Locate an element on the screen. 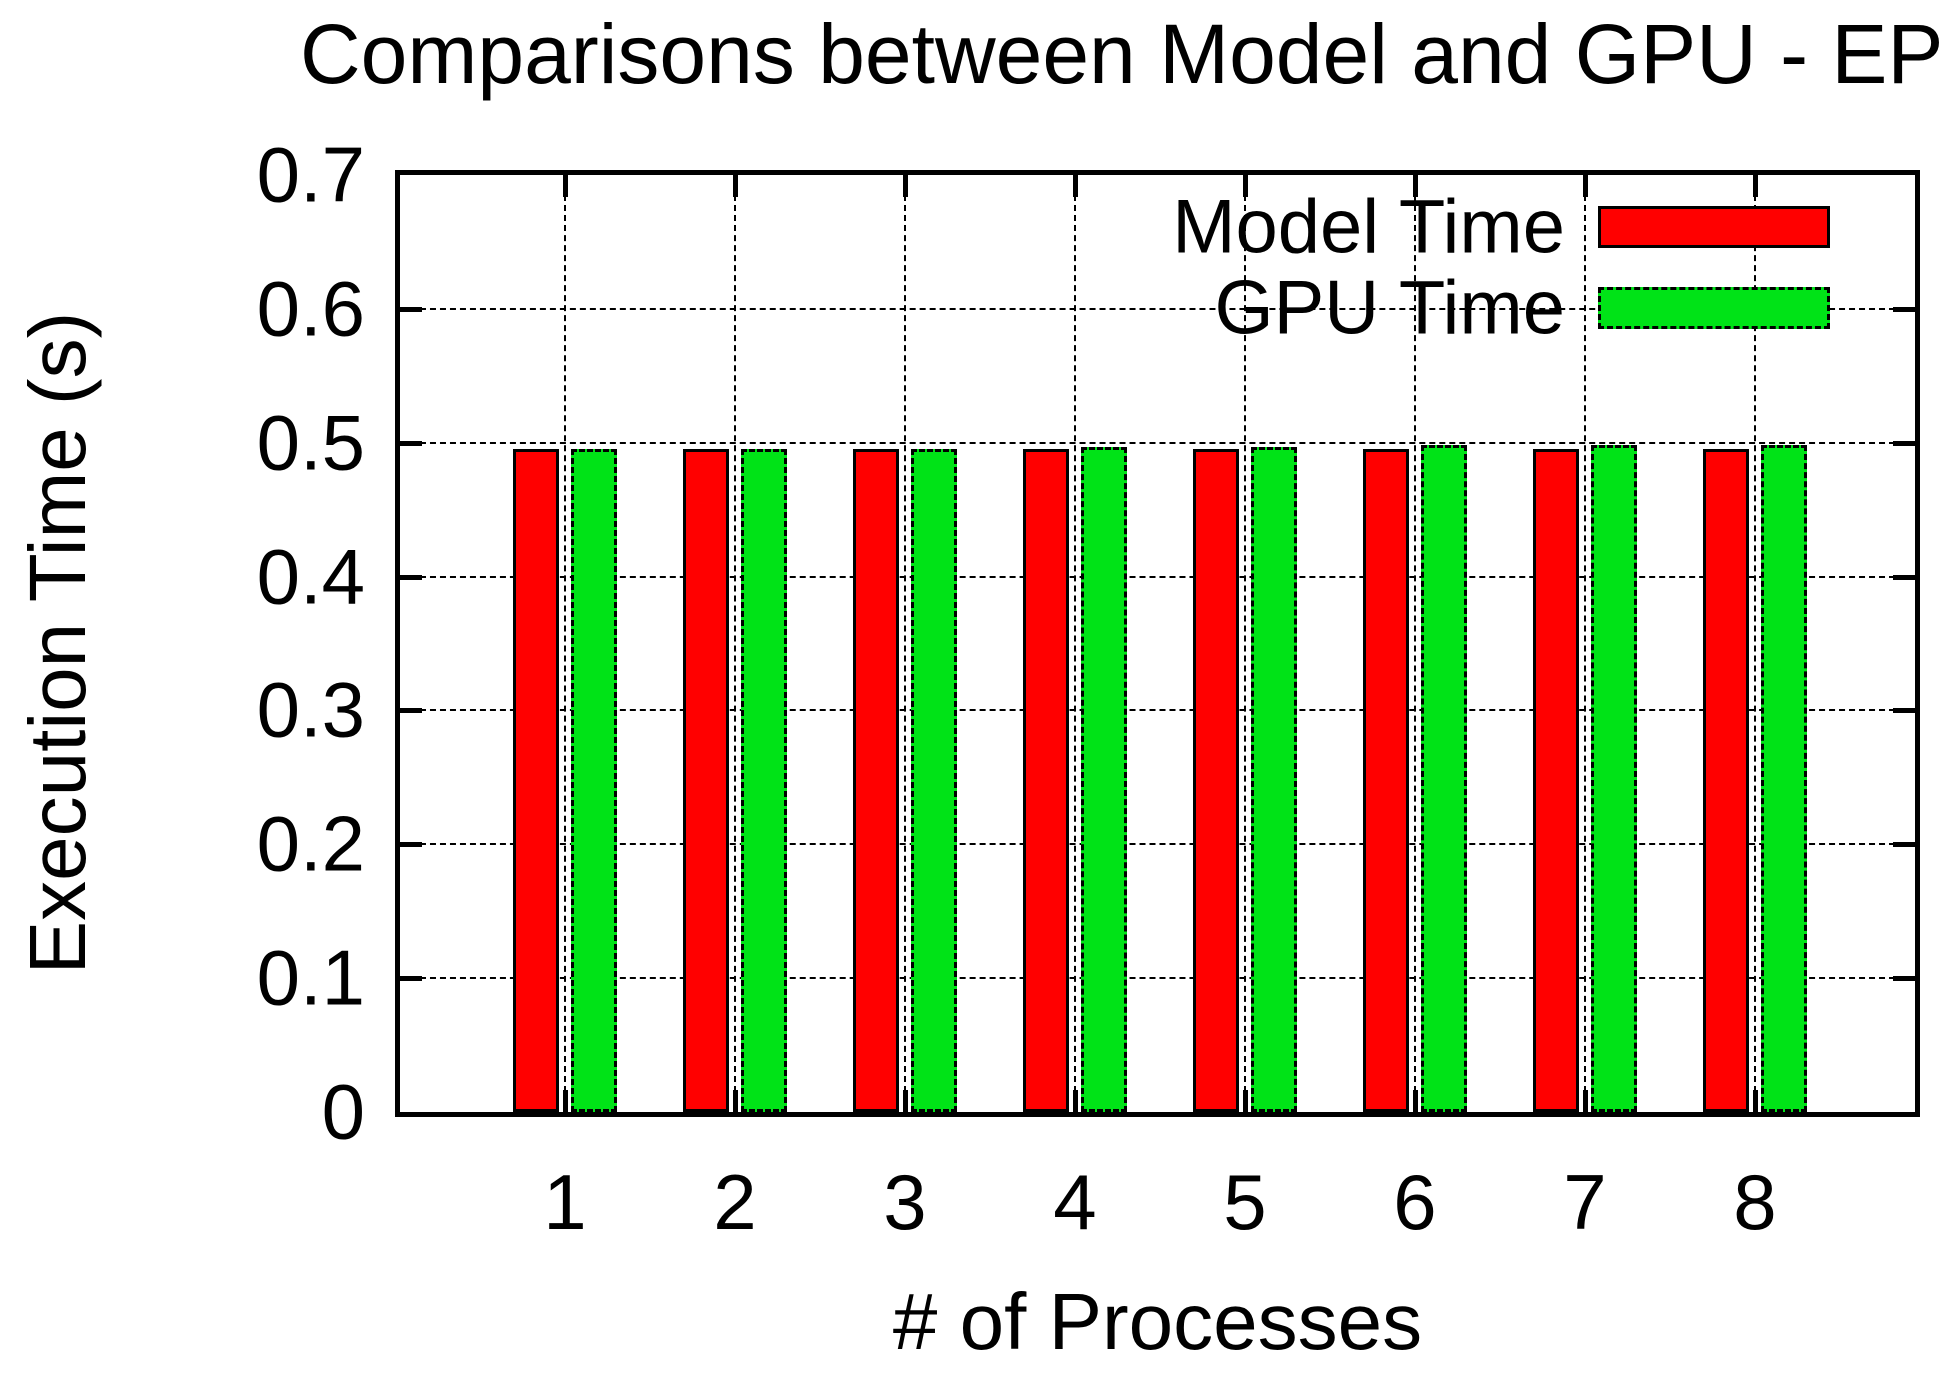 Image resolution: width=1950 pixels, height=1375 pixels. x-tick-label: 3 is located at coordinates (905, 1202).